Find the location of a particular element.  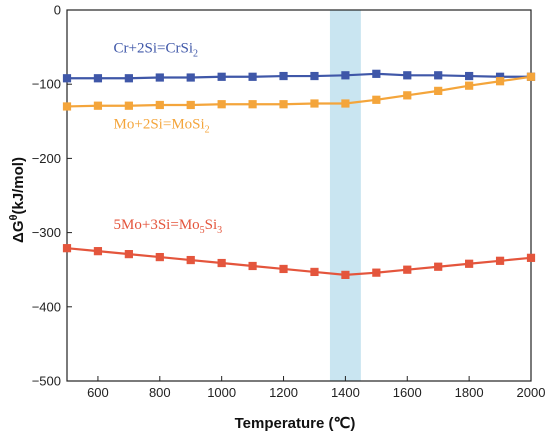

y-axis-title-main: ΔG is located at coordinates (18, 232).